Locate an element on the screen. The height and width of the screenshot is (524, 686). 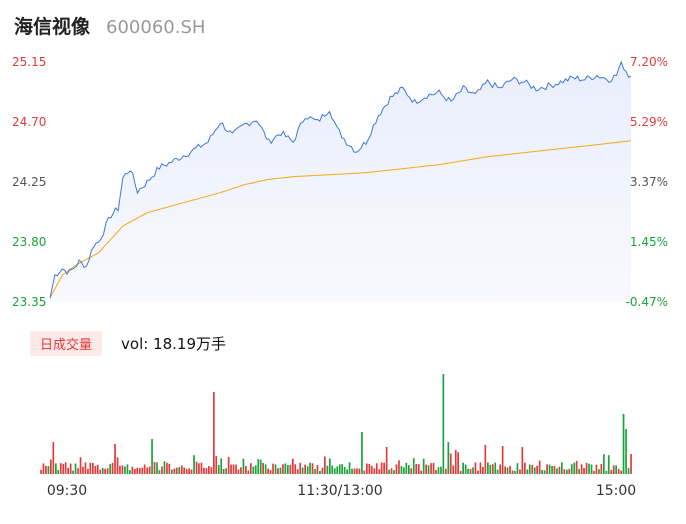
y-tick-right: -0.47% is located at coordinates (647, 302).